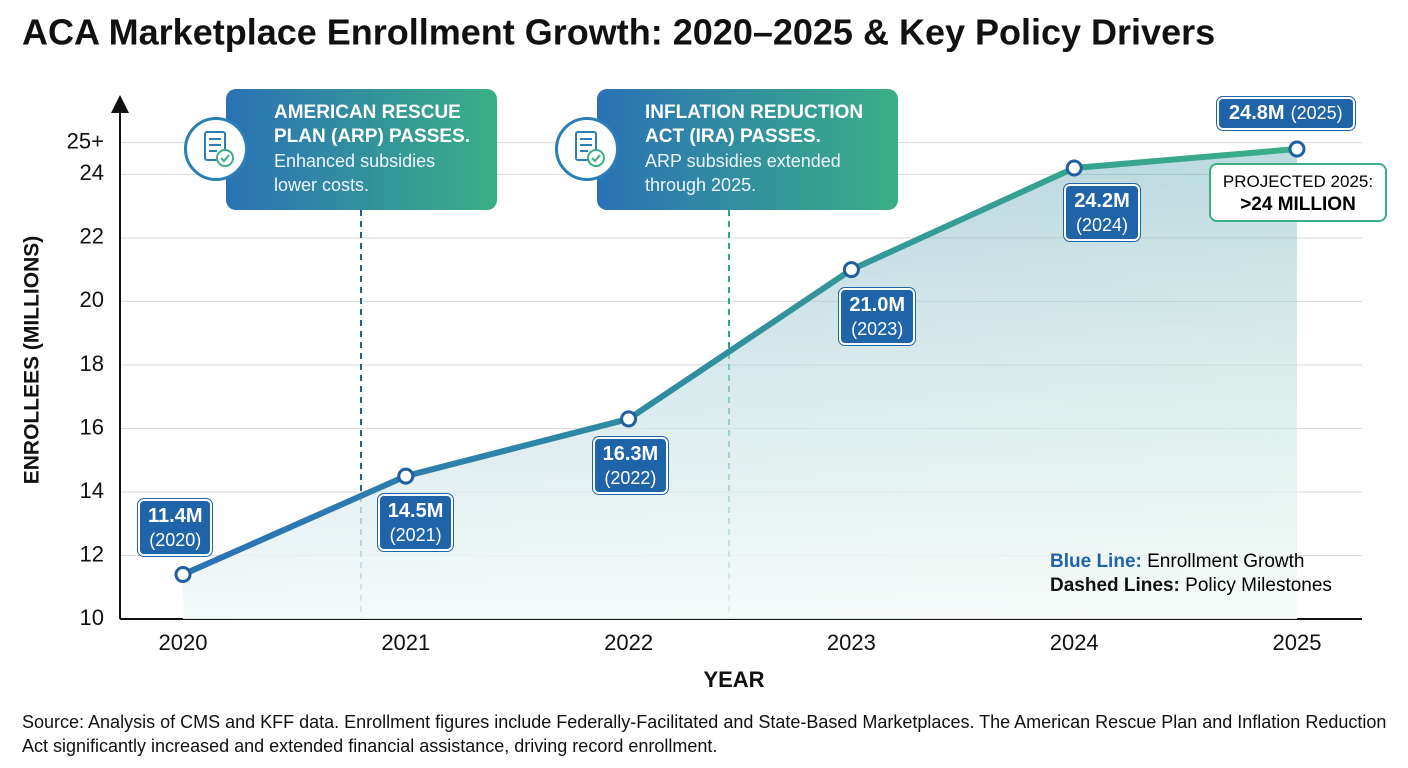 This screenshot has width=1408, height=768. What do you see at coordinates (405, 642) in the screenshot?
I see `x-tick-label: 2021` at bounding box center [405, 642].